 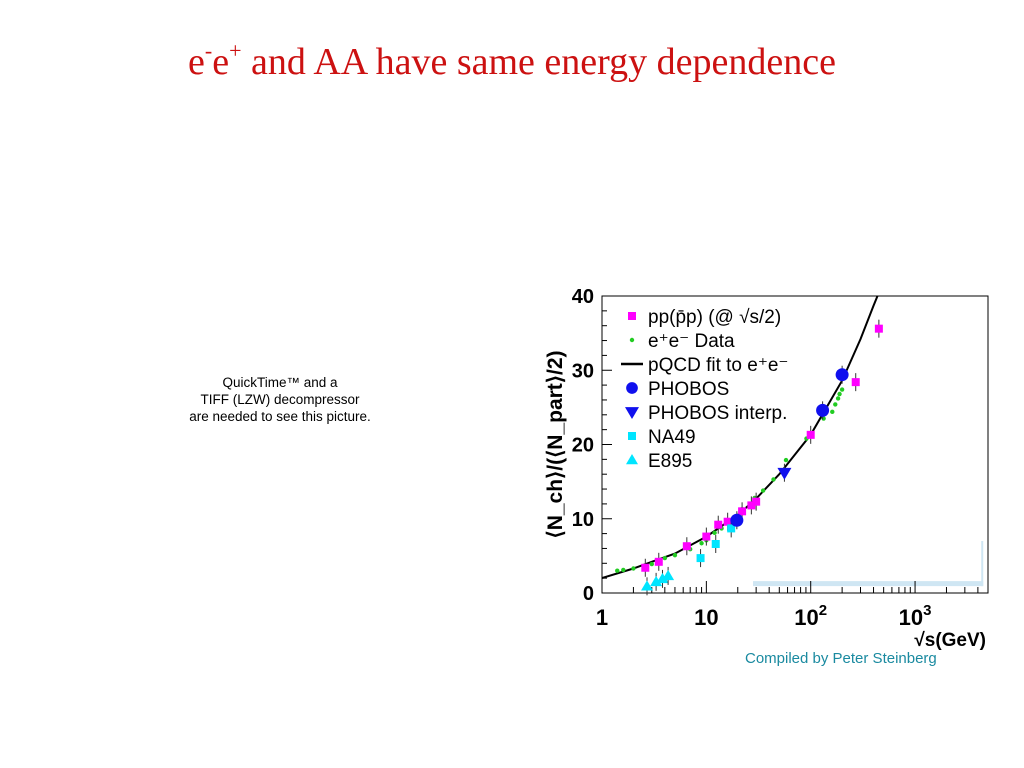 I want to click on background-band-edge, so click(x=982, y=564).